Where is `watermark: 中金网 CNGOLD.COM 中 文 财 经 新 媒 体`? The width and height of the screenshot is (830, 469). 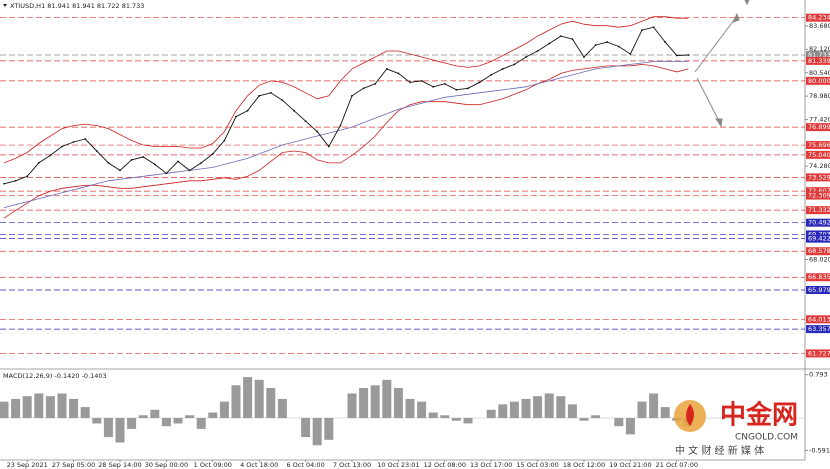 watermark: 中金网 CNGOLD.COM 中 文 财 经 新 媒 体 is located at coordinates (736, 428).